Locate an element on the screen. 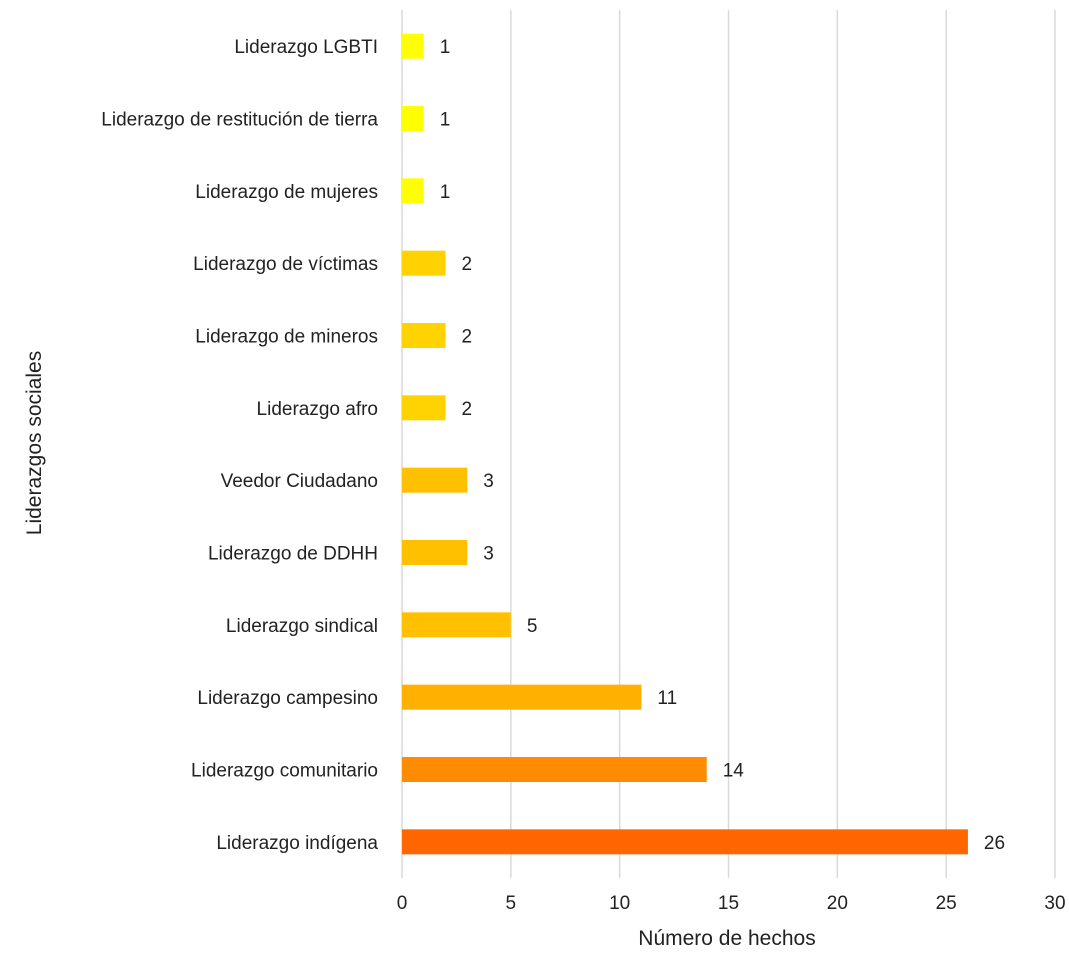 This screenshot has width=1069, height=956. category-label: Liderazgo LGBTI is located at coordinates (306, 47).